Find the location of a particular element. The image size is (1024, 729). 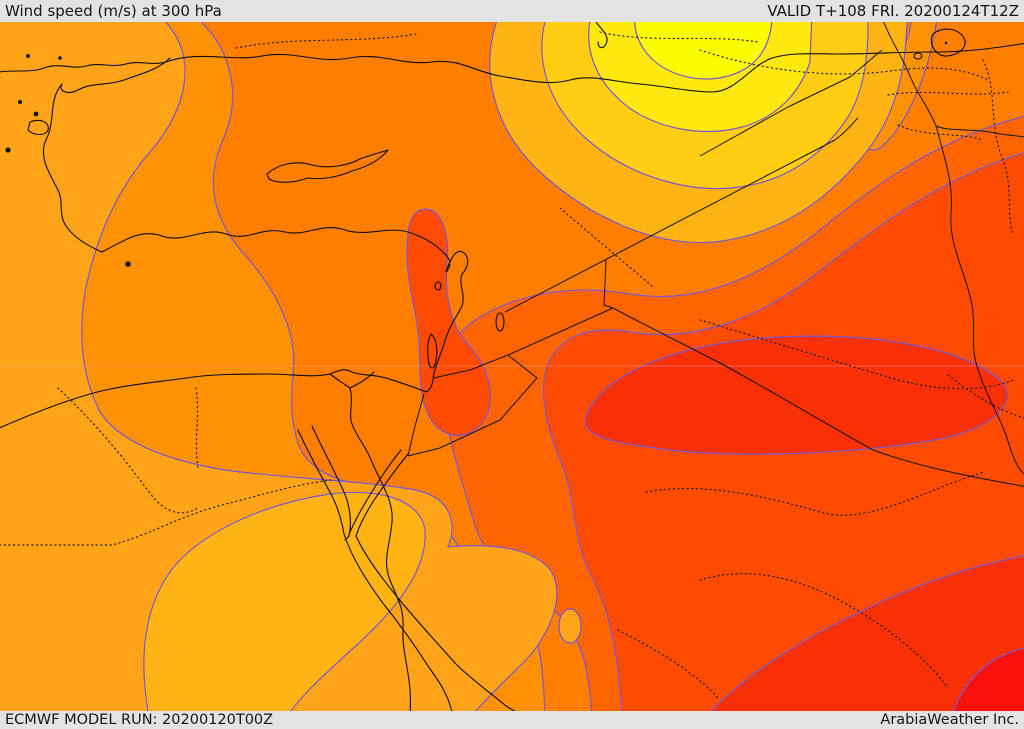

valid-time-label: VALID T+108 FRI. 20200124T12Z is located at coordinates (893, 11).